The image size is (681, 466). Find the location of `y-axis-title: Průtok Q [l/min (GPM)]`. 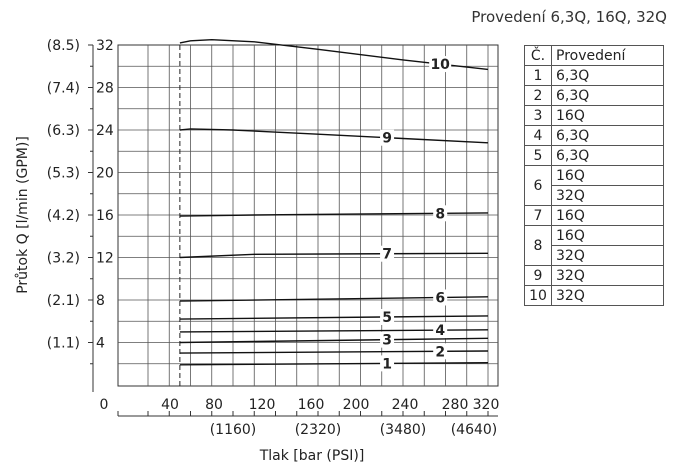

y-axis-title: Průtok Q [l/min (GPM)] is located at coordinates (23, 215).